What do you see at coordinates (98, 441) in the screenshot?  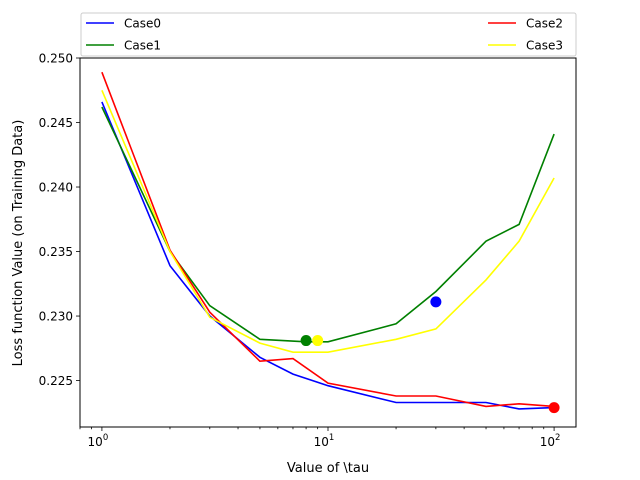 I see `x-tick-label: 10⁰` at bounding box center [98, 441].